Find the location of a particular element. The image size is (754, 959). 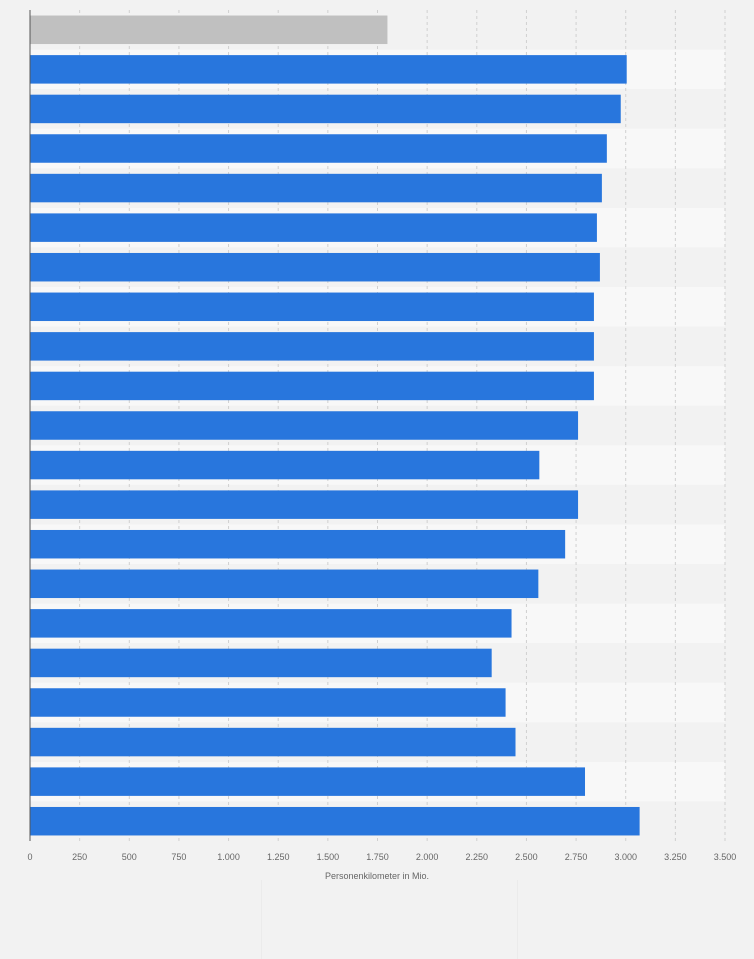

x-tick-label: 3.500 is located at coordinates (725, 857).